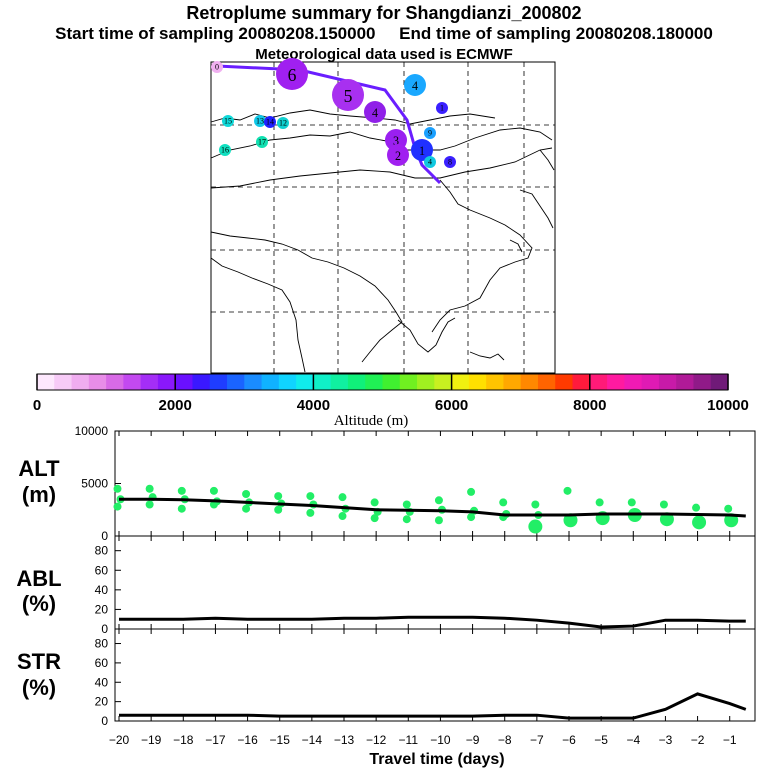 Image resolution: width=768 pixels, height=768 pixels. What do you see at coordinates (151, 740) in the screenshot?
I see `x-tick-label: −19` at bounding box center [151, 740].